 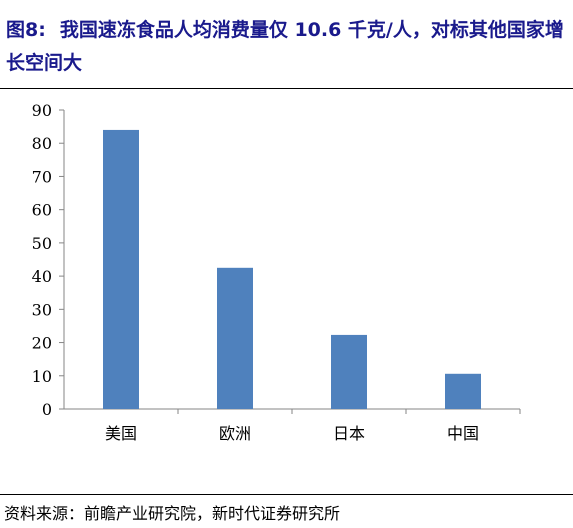 I want to click on x-category-label: 美国, so click(x=121, y=433).